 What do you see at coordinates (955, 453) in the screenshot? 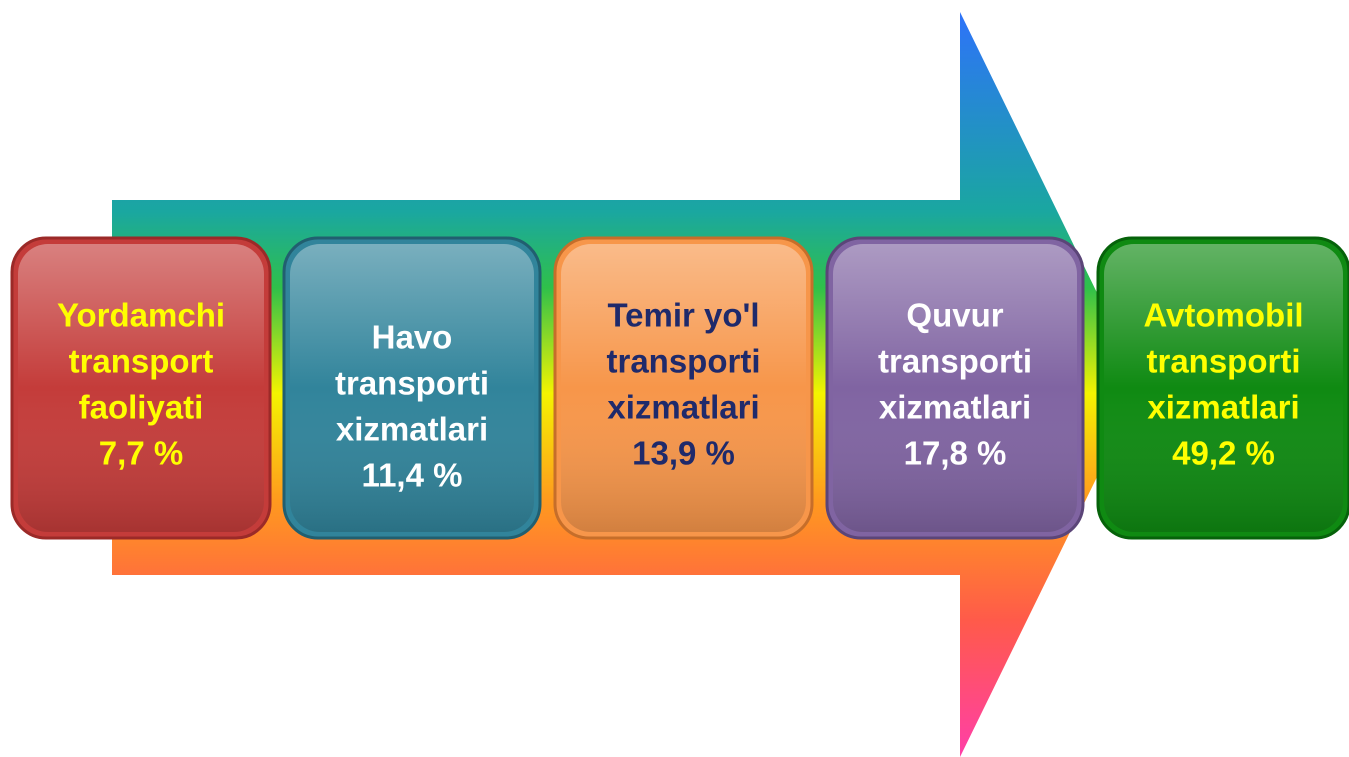
I see `box-text: 17,8 %` at bounding box center [955, 453].